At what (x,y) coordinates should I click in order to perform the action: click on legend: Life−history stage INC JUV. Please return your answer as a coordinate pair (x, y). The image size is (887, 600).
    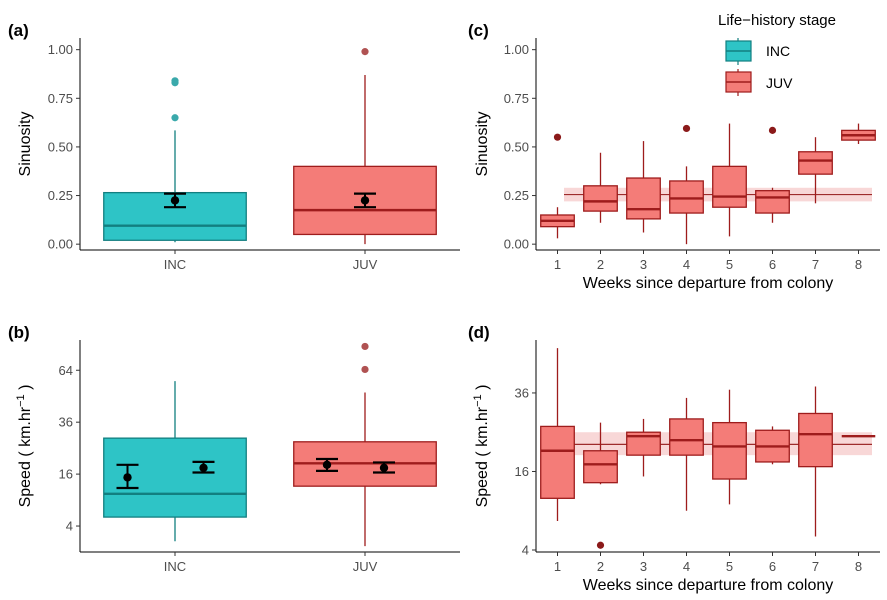
    Looking at the image, I should click on (777, 54).